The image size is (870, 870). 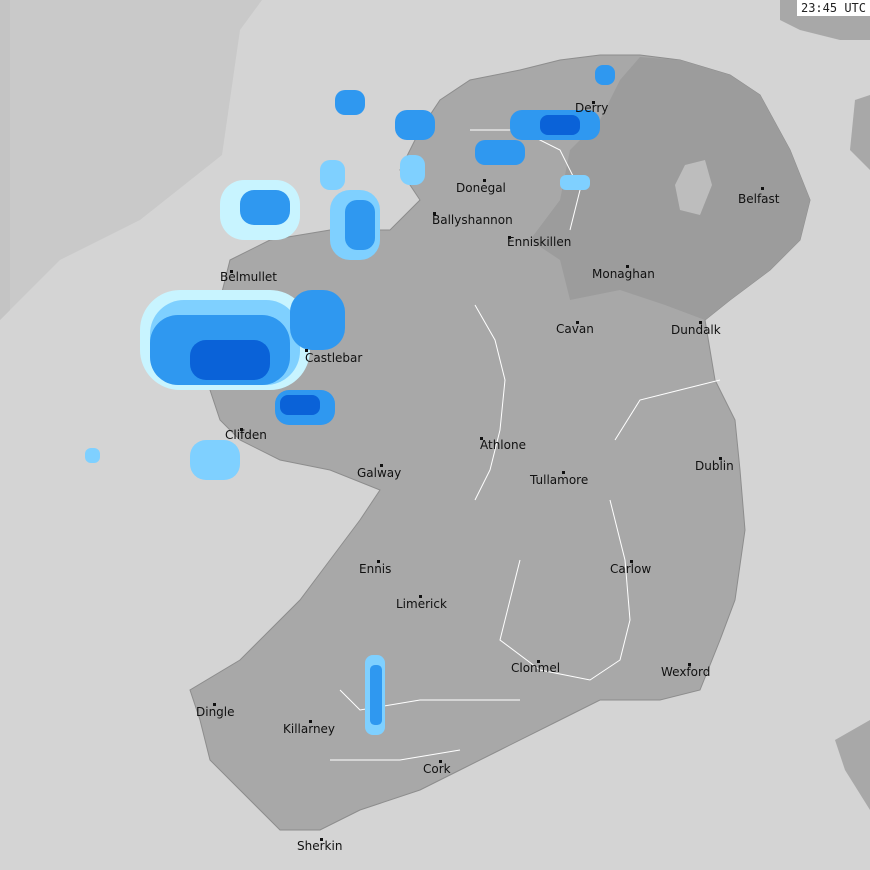 I want to click on city-label-dingle: Dingle, so click(x=215, y=712).